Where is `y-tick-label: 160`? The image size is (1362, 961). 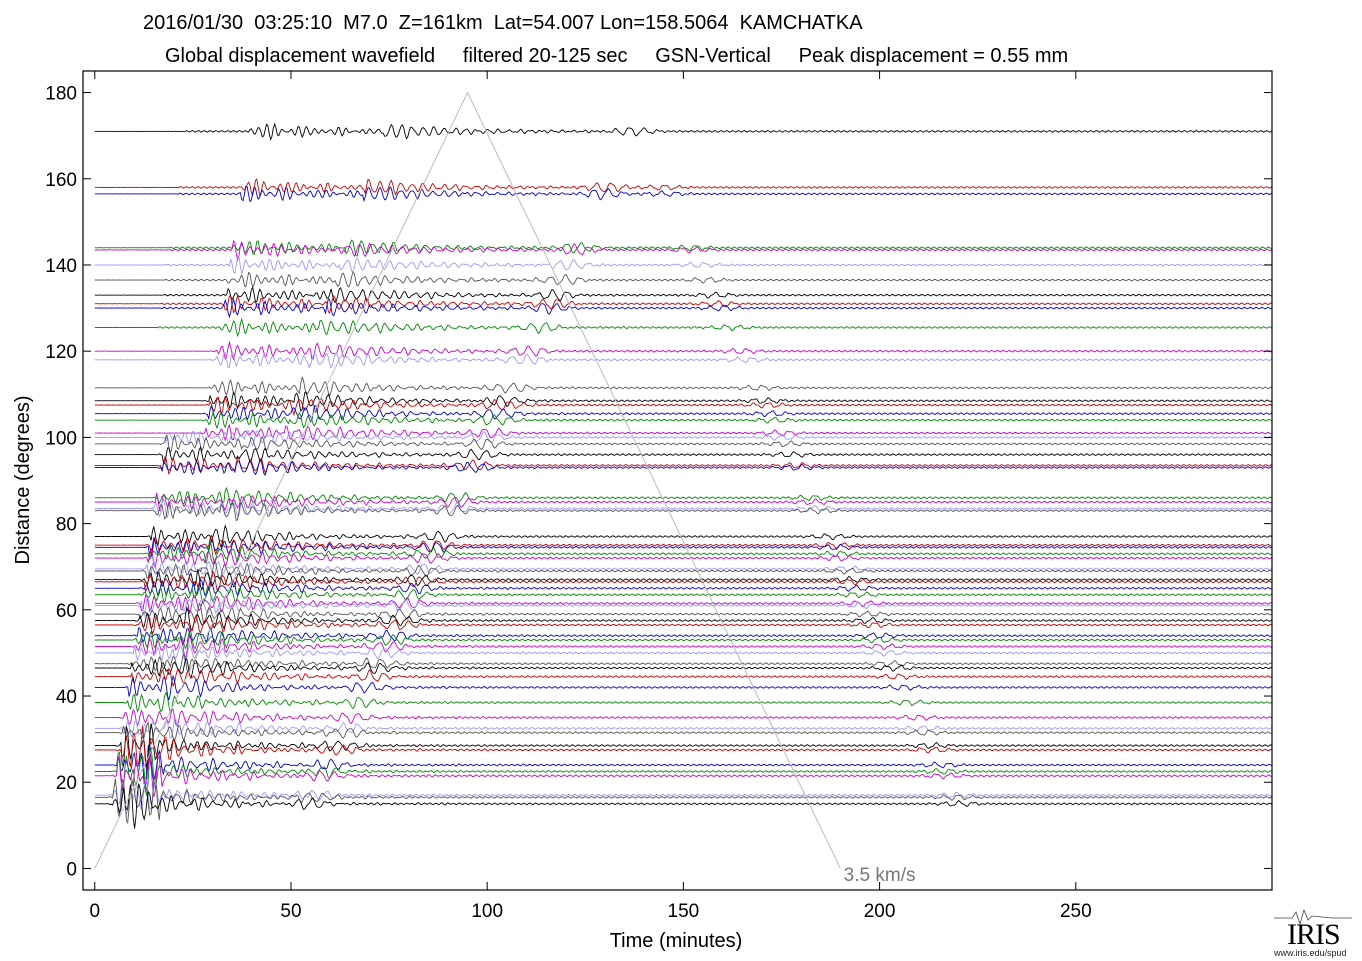
y-tick-label: 160 is located at coordinates (61, 180).